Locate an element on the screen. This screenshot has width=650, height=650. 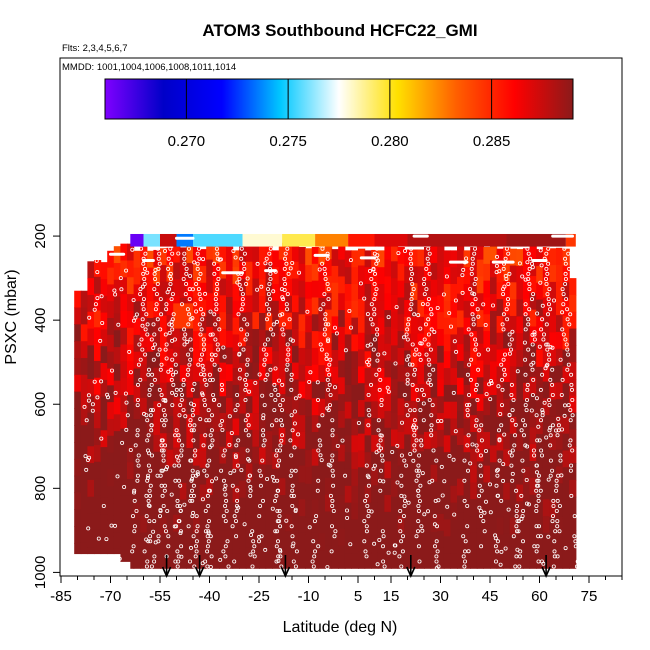
x-tick-label: -25 is located at coordinates (259, 596).